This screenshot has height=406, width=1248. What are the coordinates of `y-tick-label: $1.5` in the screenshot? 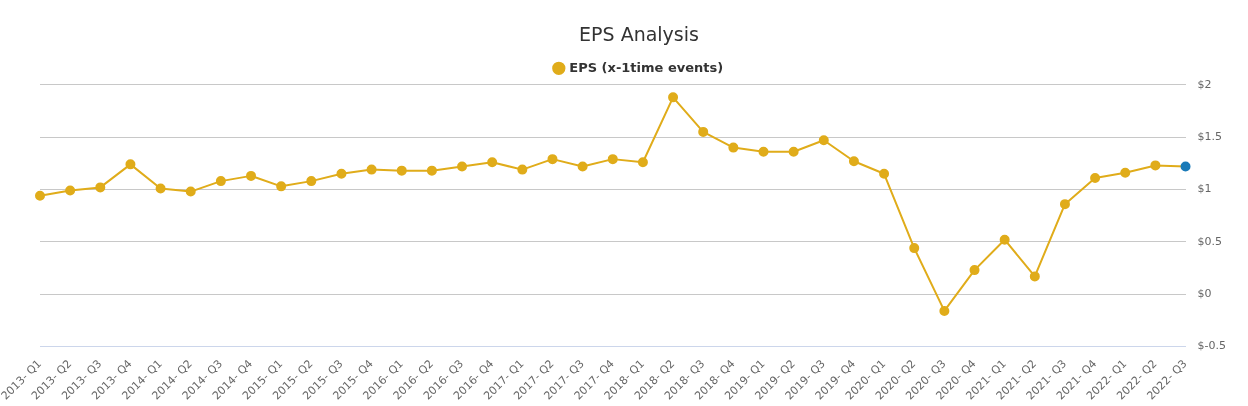 It's located at (1210, 136).